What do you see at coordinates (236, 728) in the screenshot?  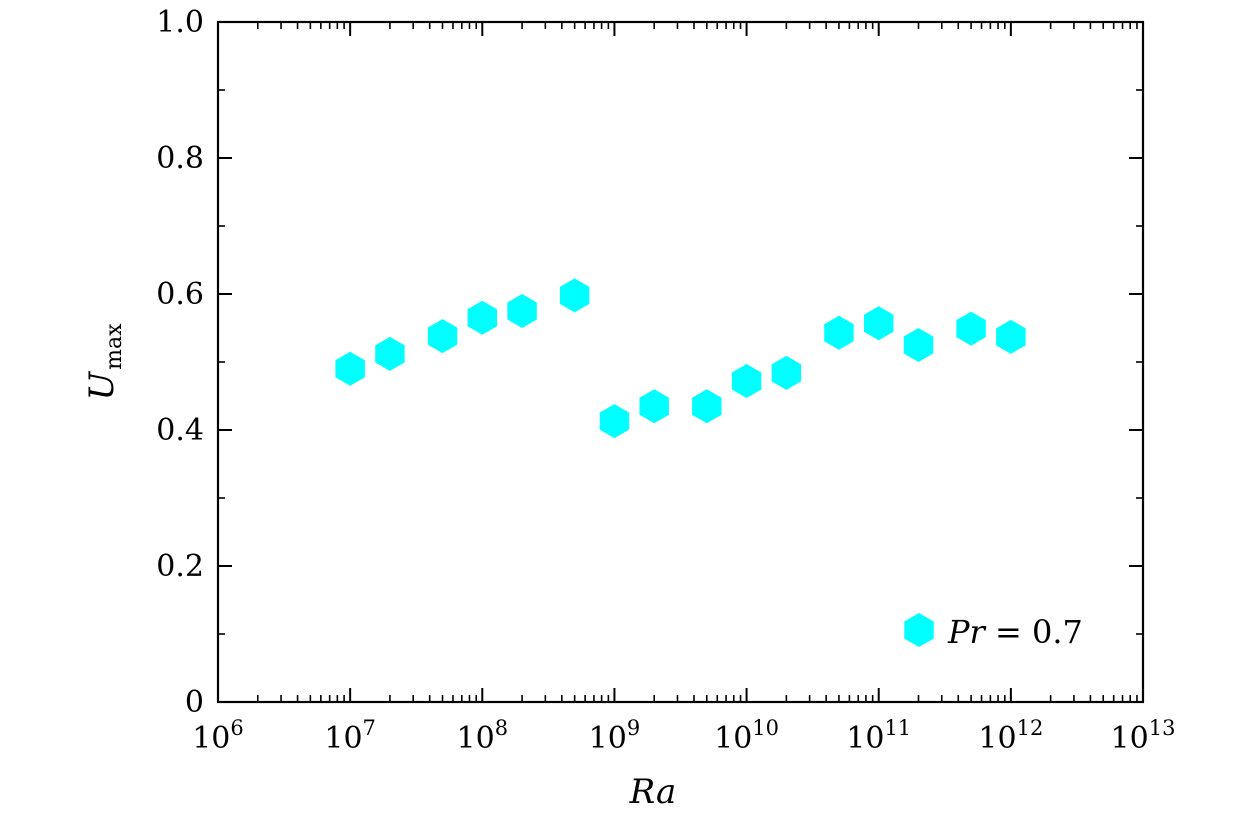 I see `x-tick-label-exponent: 6` at bounding box center [236, 728].